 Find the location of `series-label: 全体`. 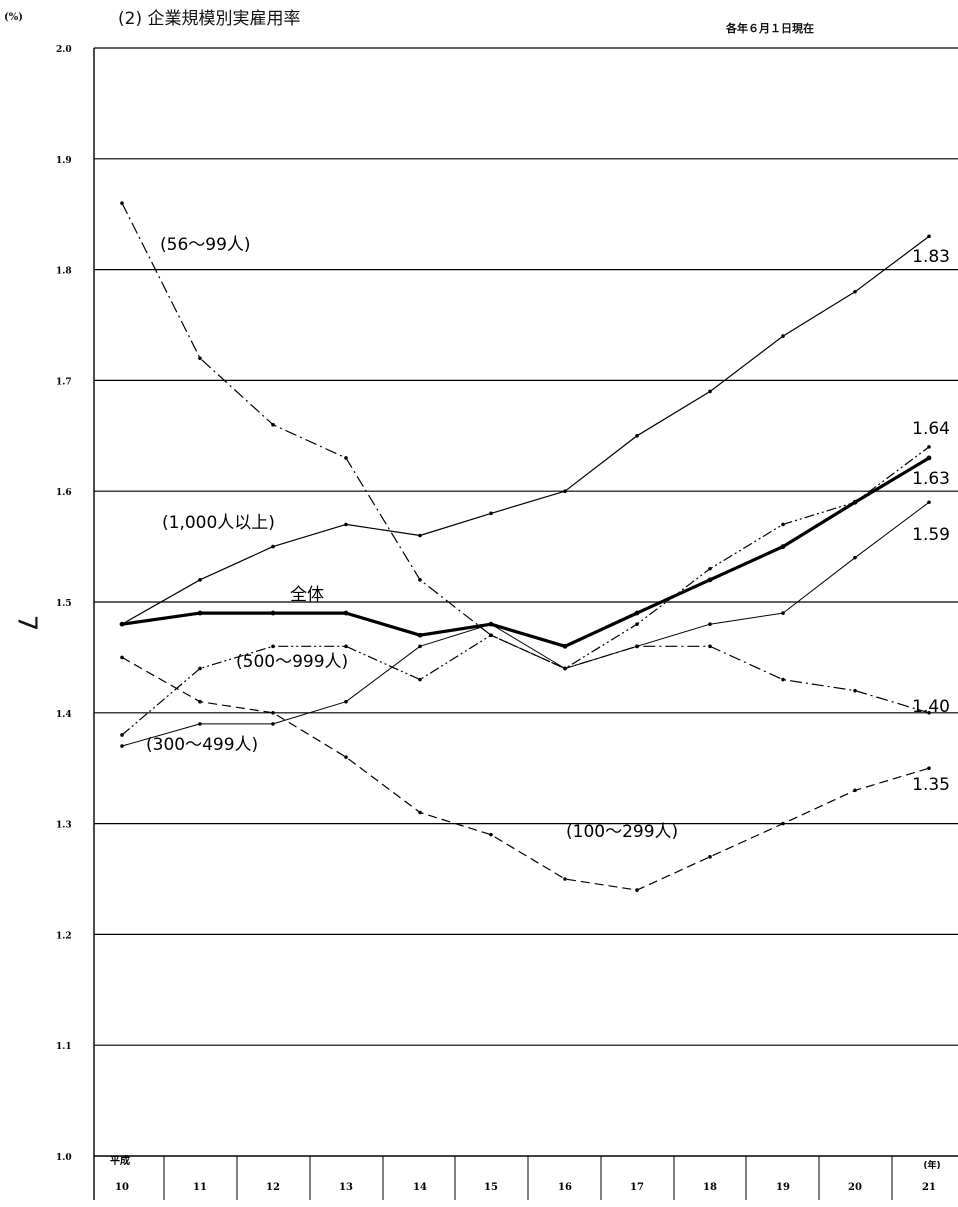

series-label: 全体 is located at coordinates (307, 595).